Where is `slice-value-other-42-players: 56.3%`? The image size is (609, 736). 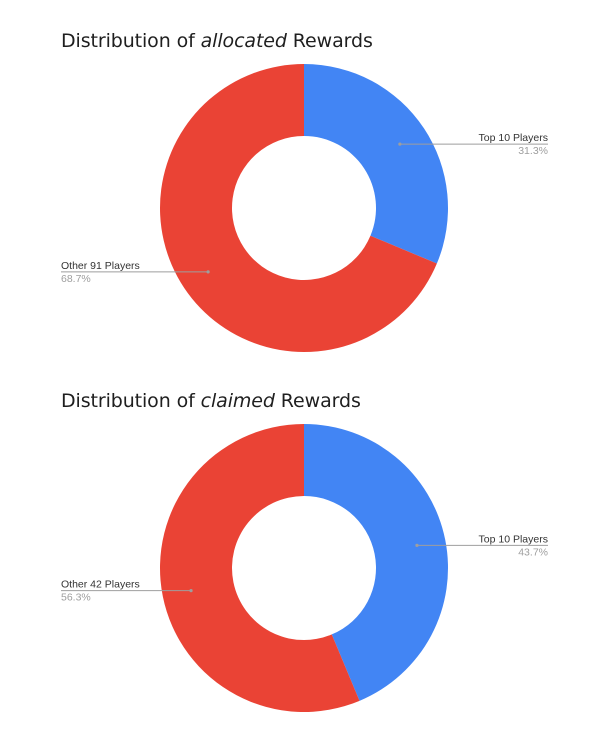
slice-value-other-42-players: 56.3% is located at coordinates (76, 598).